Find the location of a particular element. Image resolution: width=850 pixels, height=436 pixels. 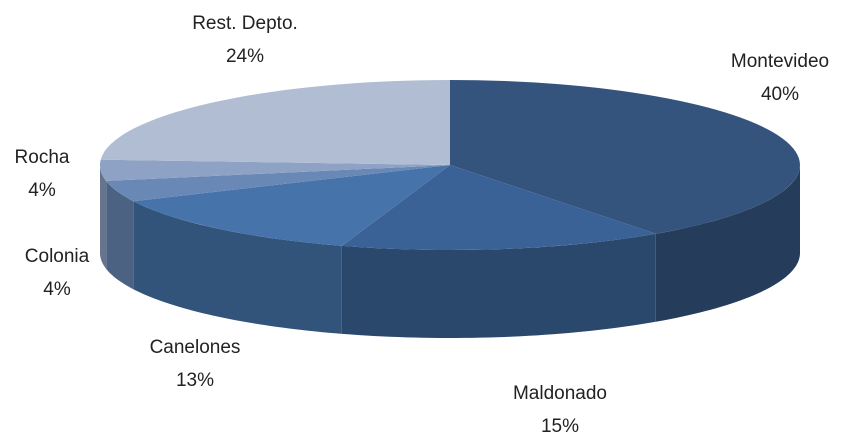

slice-label: Rest. Depto. is located at coordinates (245, 23).